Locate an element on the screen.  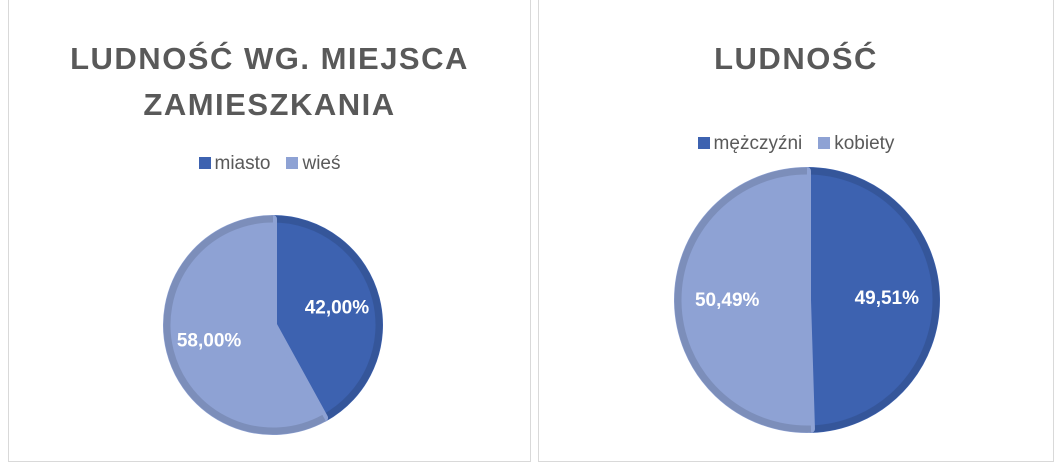
pie-chart: 42,00% 58,00% is located at coordinates (273, 325).